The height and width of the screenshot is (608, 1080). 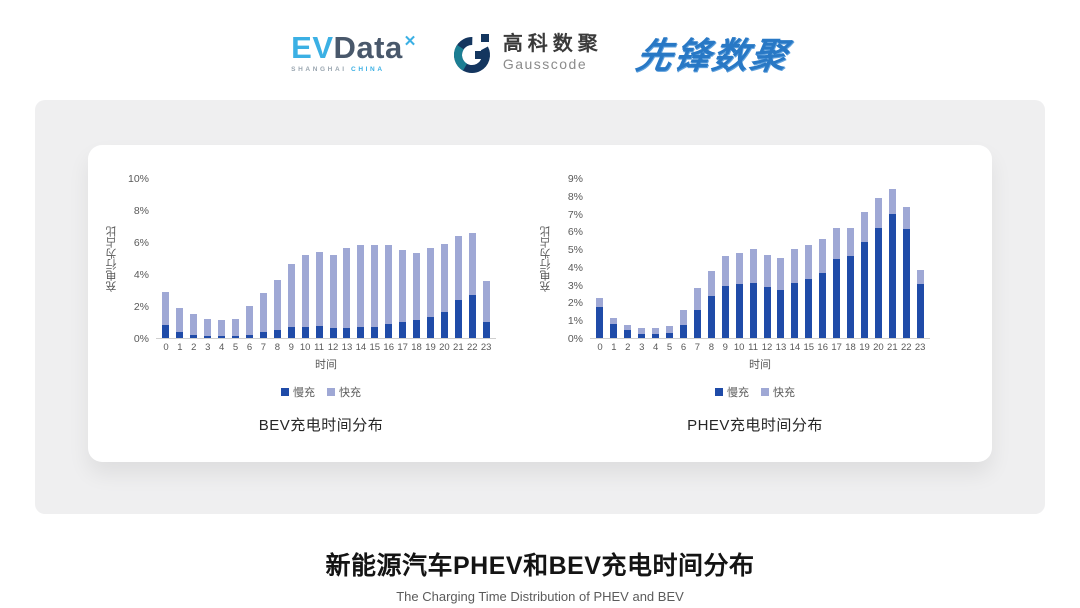 I want to click on evdata-data-text: Data, so click(x=368, y=48).